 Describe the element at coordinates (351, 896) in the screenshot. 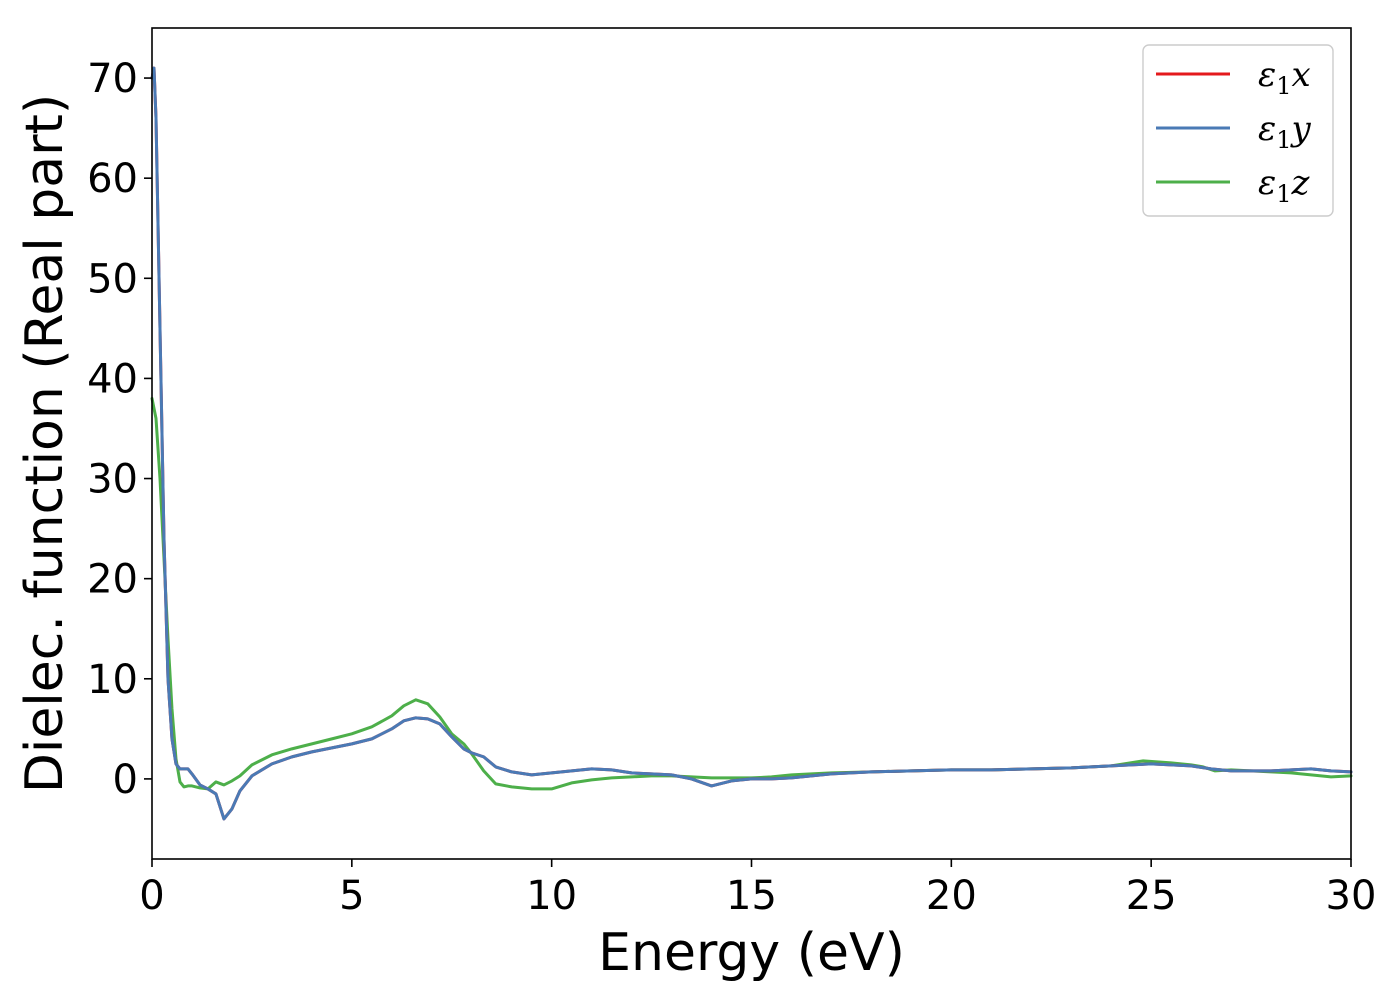

I see `x-tick-label: 5` at that location.